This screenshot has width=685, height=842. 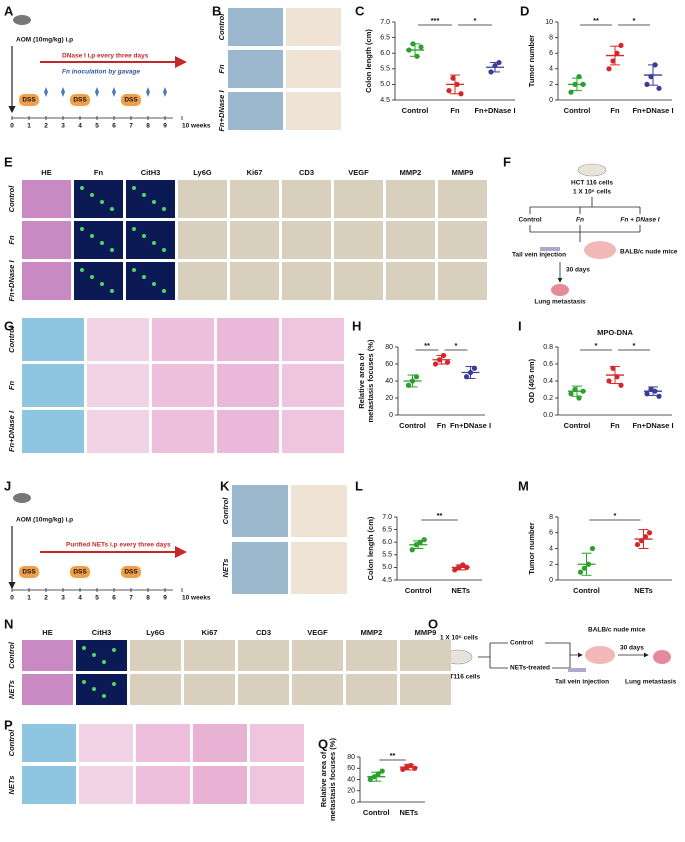 What do you see at coordinates (165, 598) in the screenshot?
I see `timeline-label: 9` at bounding box center [165, 598].